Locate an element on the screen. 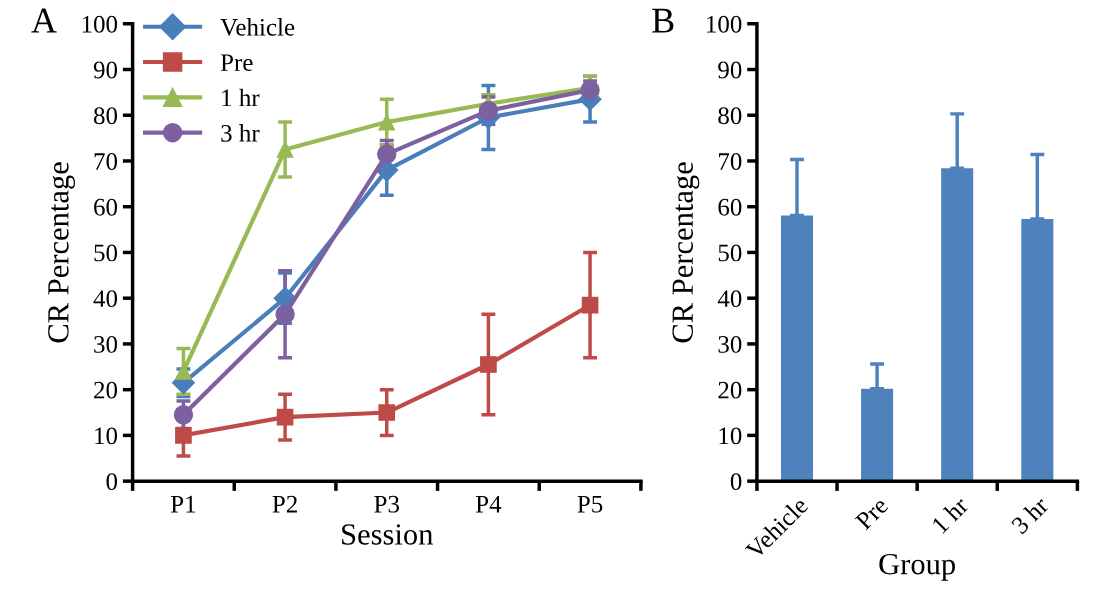 This screenshot has height=594, width=1105. x-tick-label: P2 is located at coordinates (284, 504).